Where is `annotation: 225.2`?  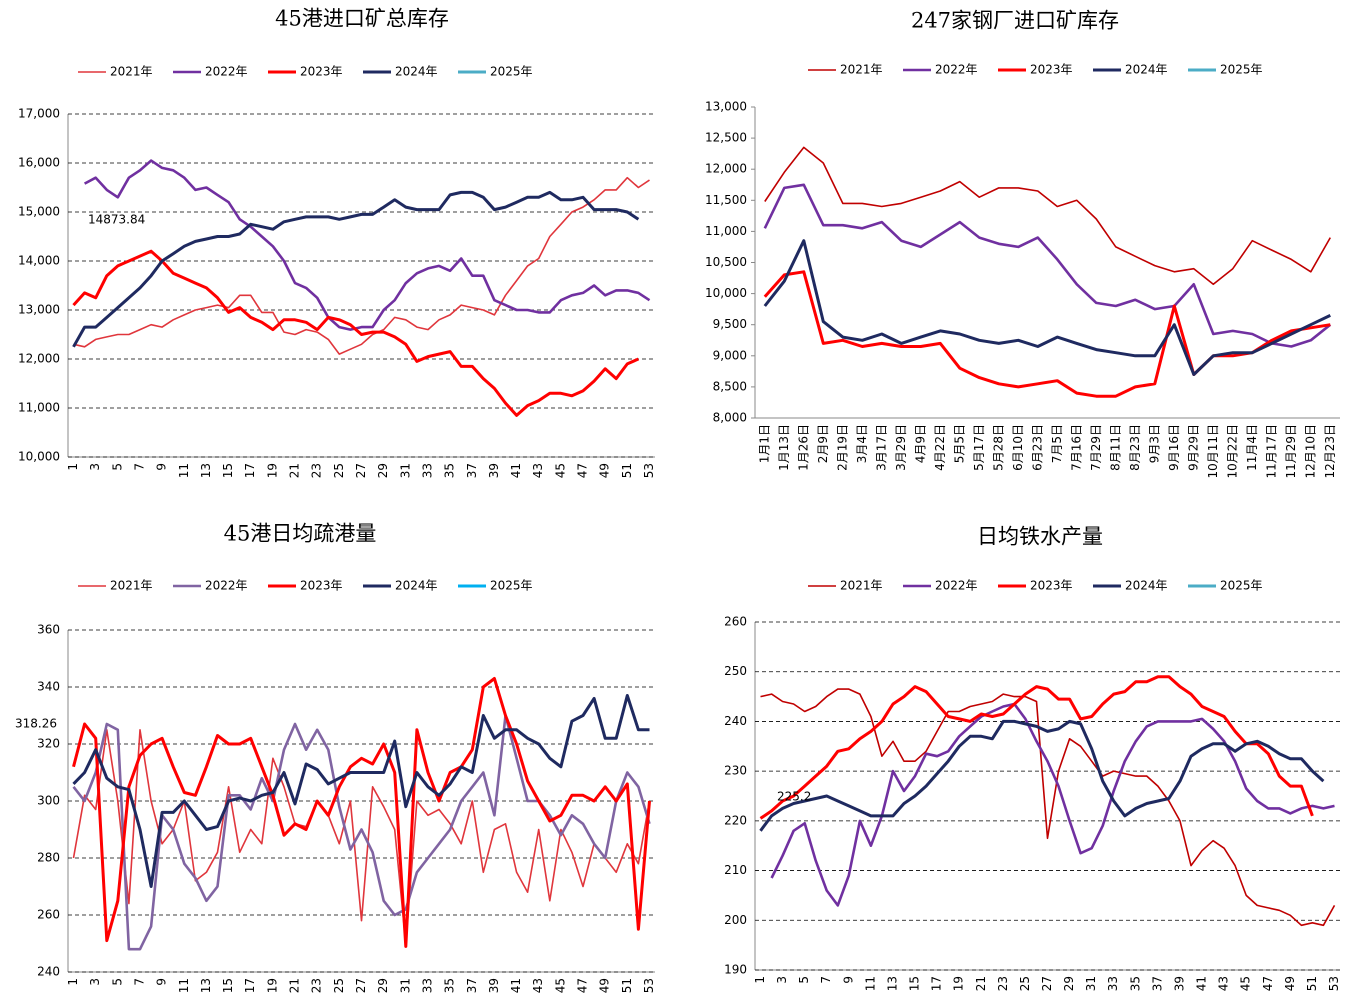 annotation: 225.2 is located at coordinates (794, 797).